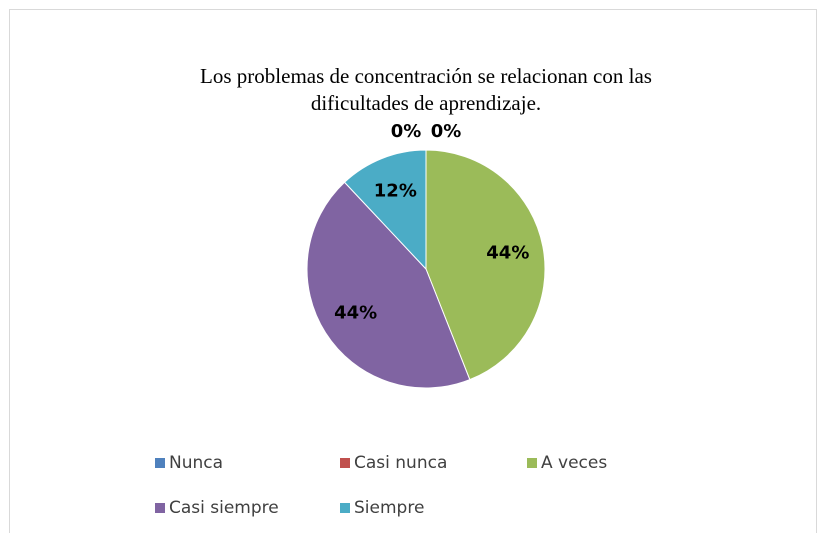  Describe the element at coordinates (224, 508) in the screenshot. I see `legend-label: Casi siempre` at that location.